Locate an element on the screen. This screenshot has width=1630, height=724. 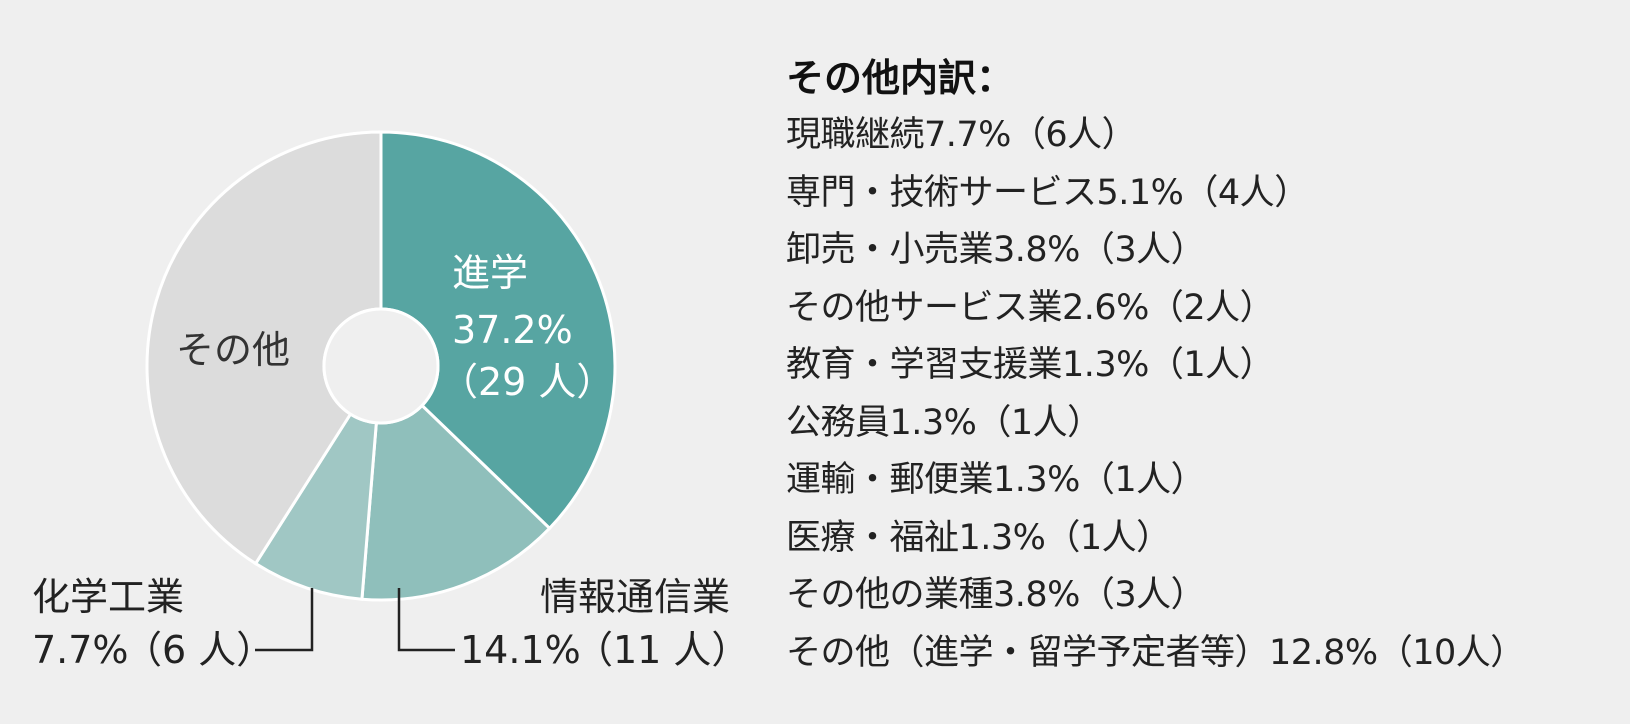
breakdown-item: 運輸・郵便業1.3%（1人） is located at coordinates (996, 480).